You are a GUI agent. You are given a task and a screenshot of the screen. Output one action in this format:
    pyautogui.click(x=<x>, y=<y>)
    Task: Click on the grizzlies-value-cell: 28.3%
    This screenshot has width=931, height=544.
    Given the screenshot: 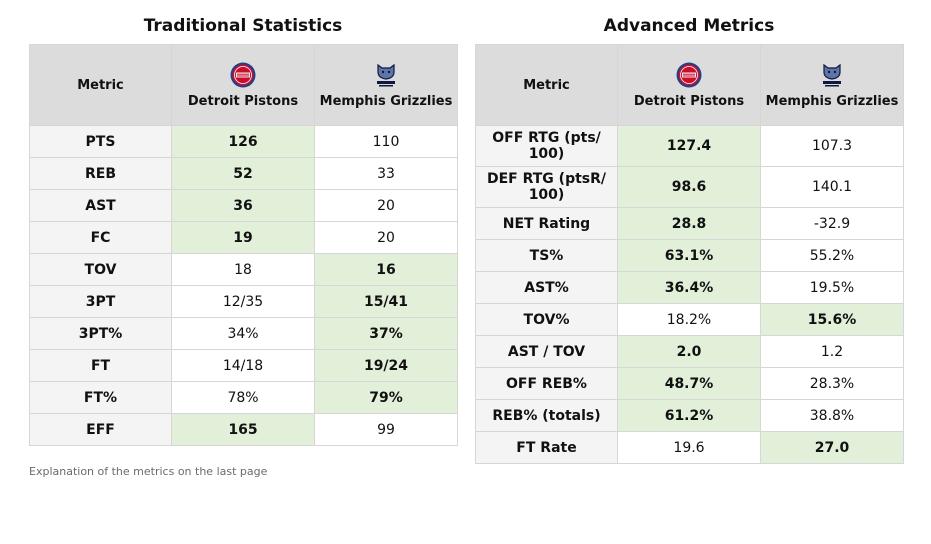 What is the action you would take?
    pyautogui.click(x=832, y=383)
    